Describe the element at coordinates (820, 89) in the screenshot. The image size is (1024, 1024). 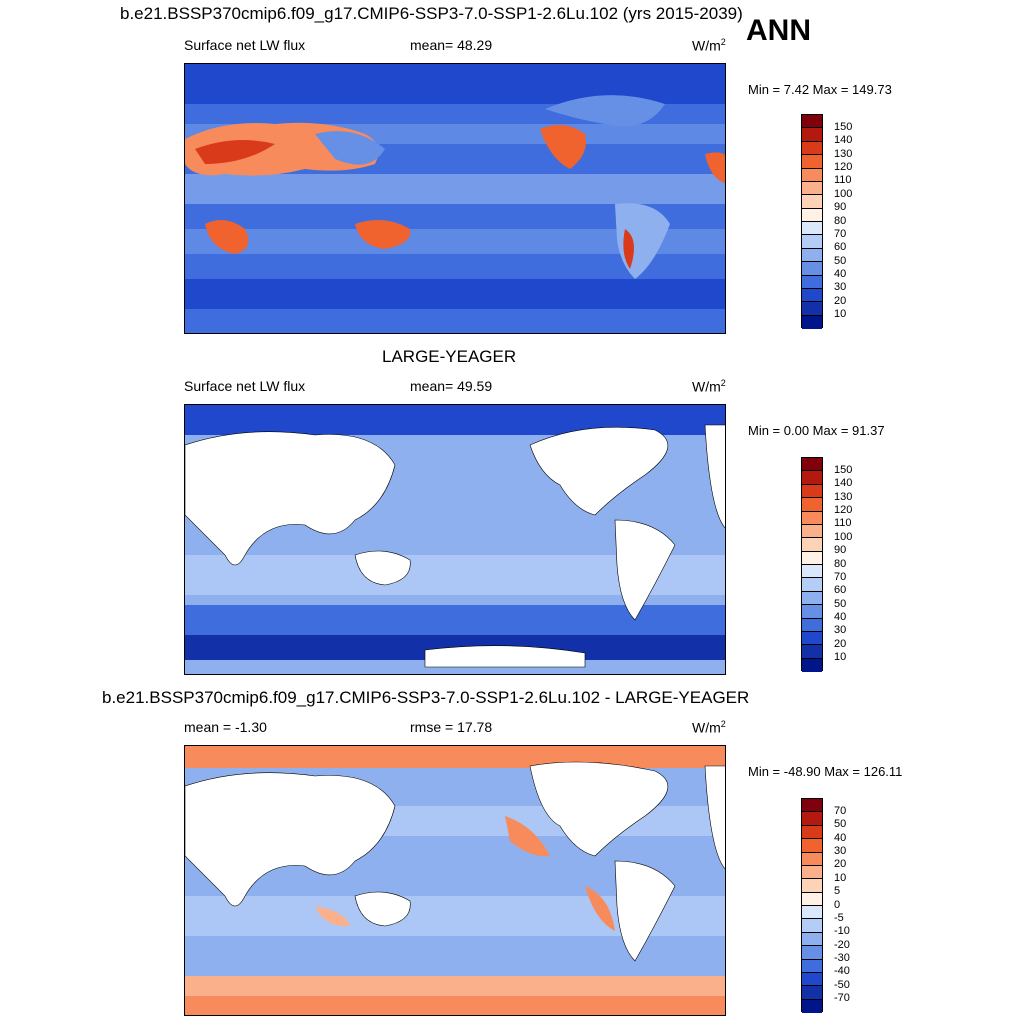
I see `panel1-minmax: Min = 7.42 Max = 149.73` at that location.